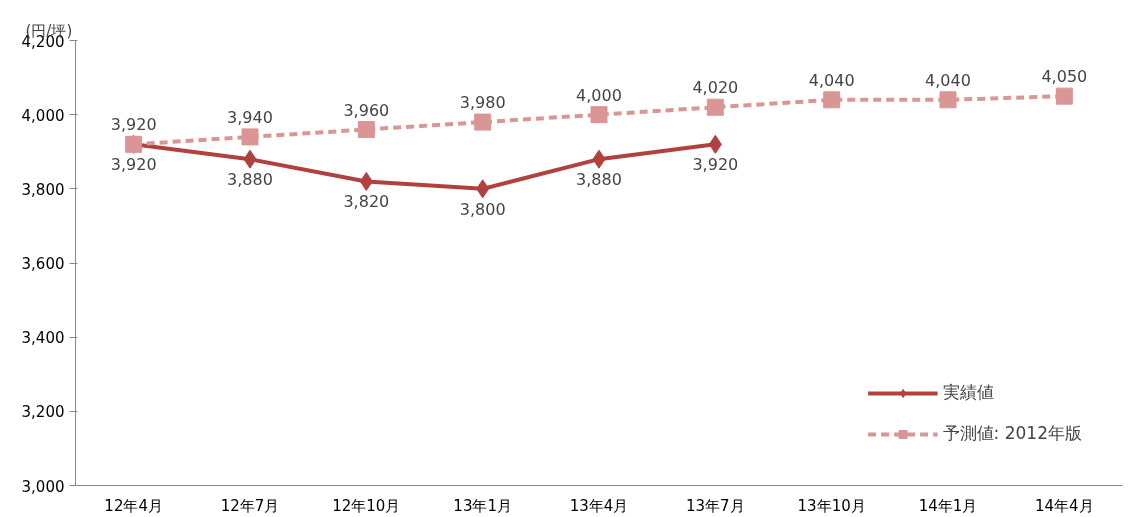 The width and height of the screenshot is (1132, 517). What do you see at coordinates (599, 95) in the screenshot?
I see `data-label: 4,000` at bounding box center [599, 95].